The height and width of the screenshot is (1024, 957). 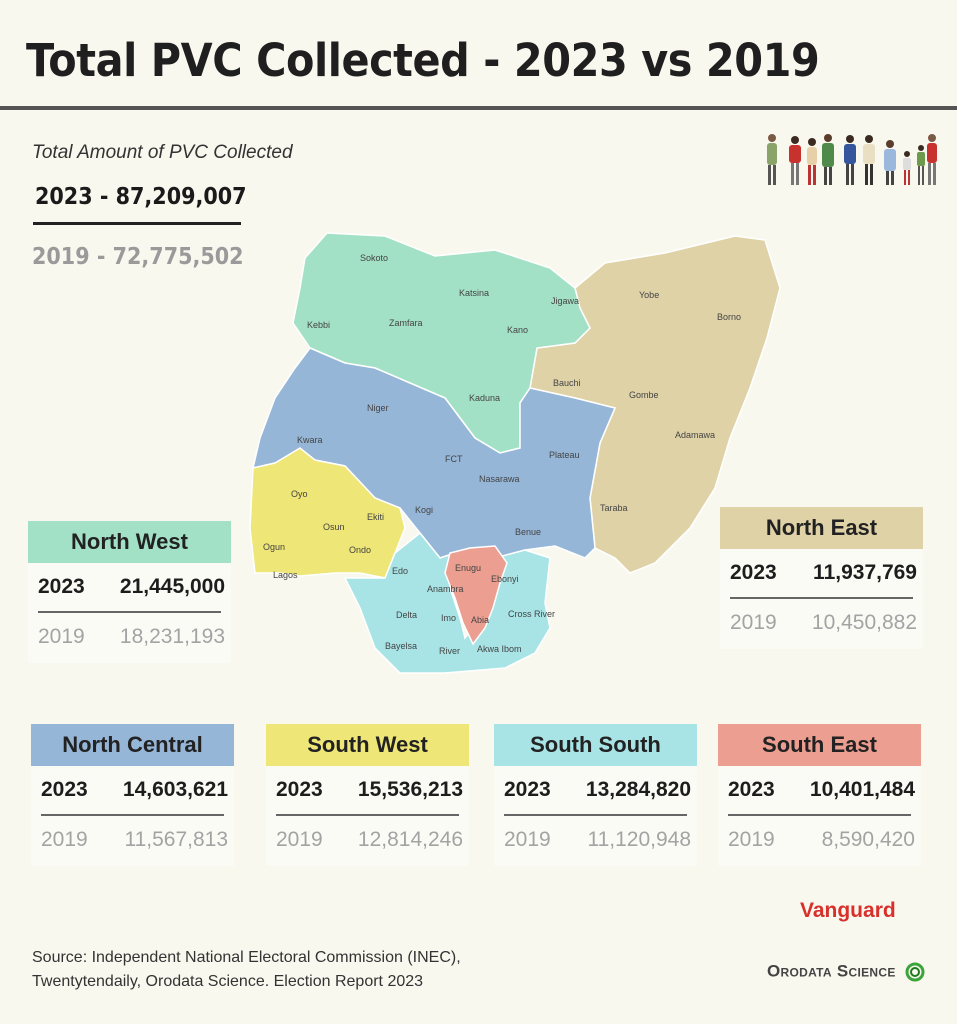 What do you see at coordinates (565, 301) in the screenshot?
I see `state-label: Jigawa` at bounding box center [565, 301].